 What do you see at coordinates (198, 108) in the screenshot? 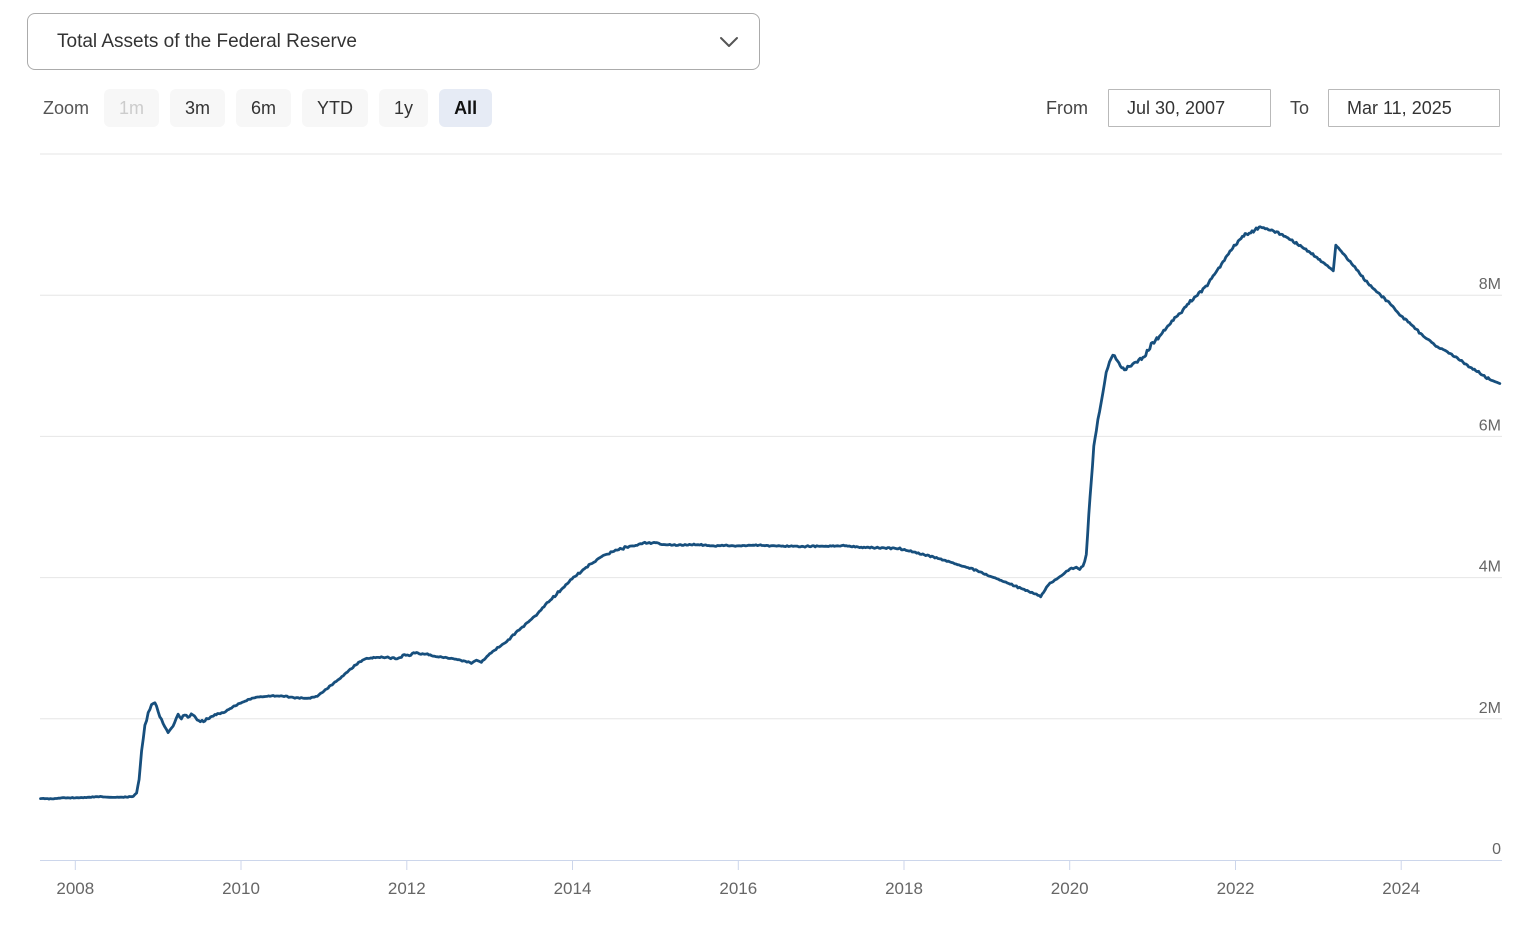
I see `zoom-button-3m: 3m` at bounding box center [198, 108].